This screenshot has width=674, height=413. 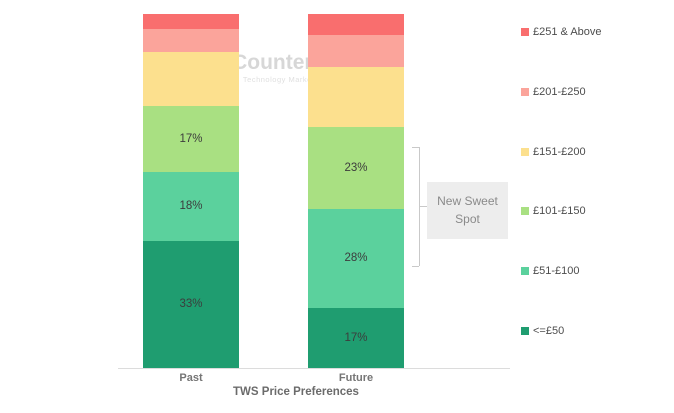 I want to click on bar-segment-future-£151-£200, so click(x=356, y=97).